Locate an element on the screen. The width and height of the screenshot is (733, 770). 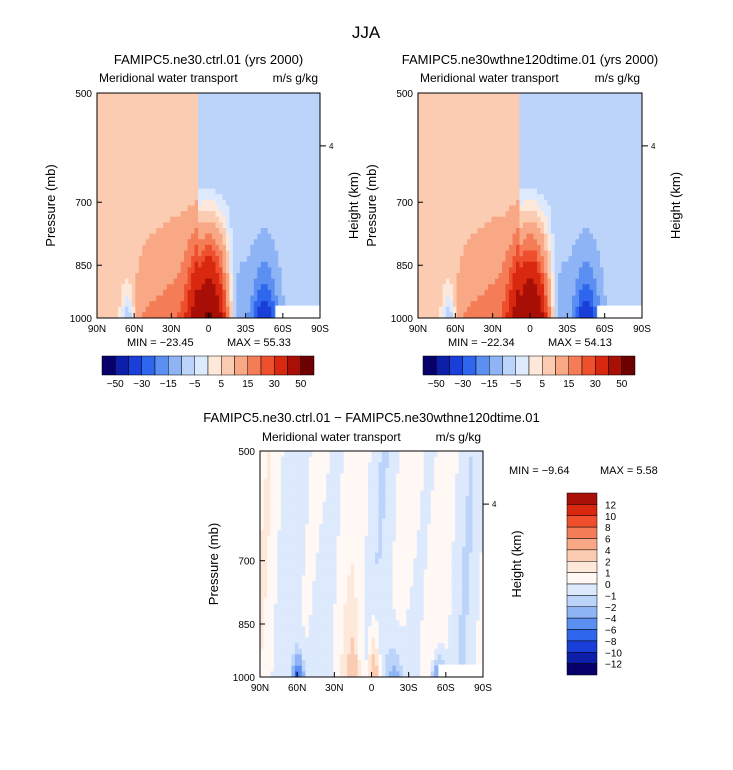
colorbar-label: 30 is located at coordinates (275, 384).